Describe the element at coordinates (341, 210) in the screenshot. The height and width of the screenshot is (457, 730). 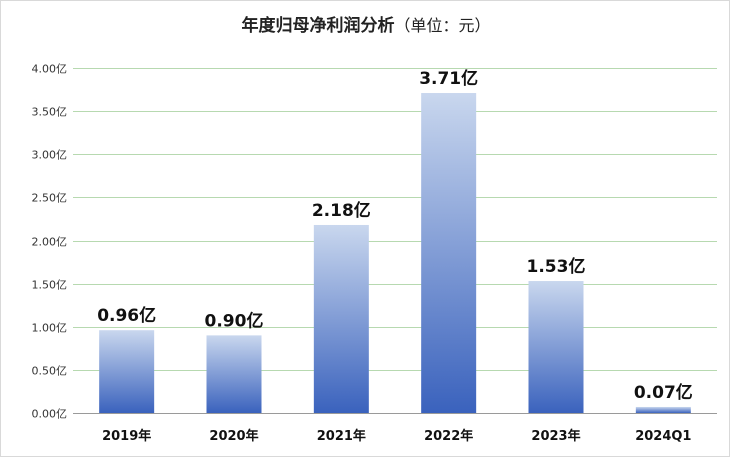
I see `data-label: 2.18亿` at that location.